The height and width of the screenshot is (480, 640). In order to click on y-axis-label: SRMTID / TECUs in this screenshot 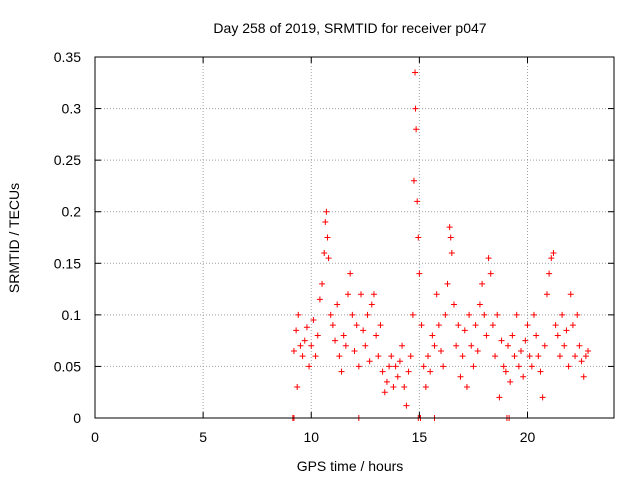, I will do `click(14, 238)`.